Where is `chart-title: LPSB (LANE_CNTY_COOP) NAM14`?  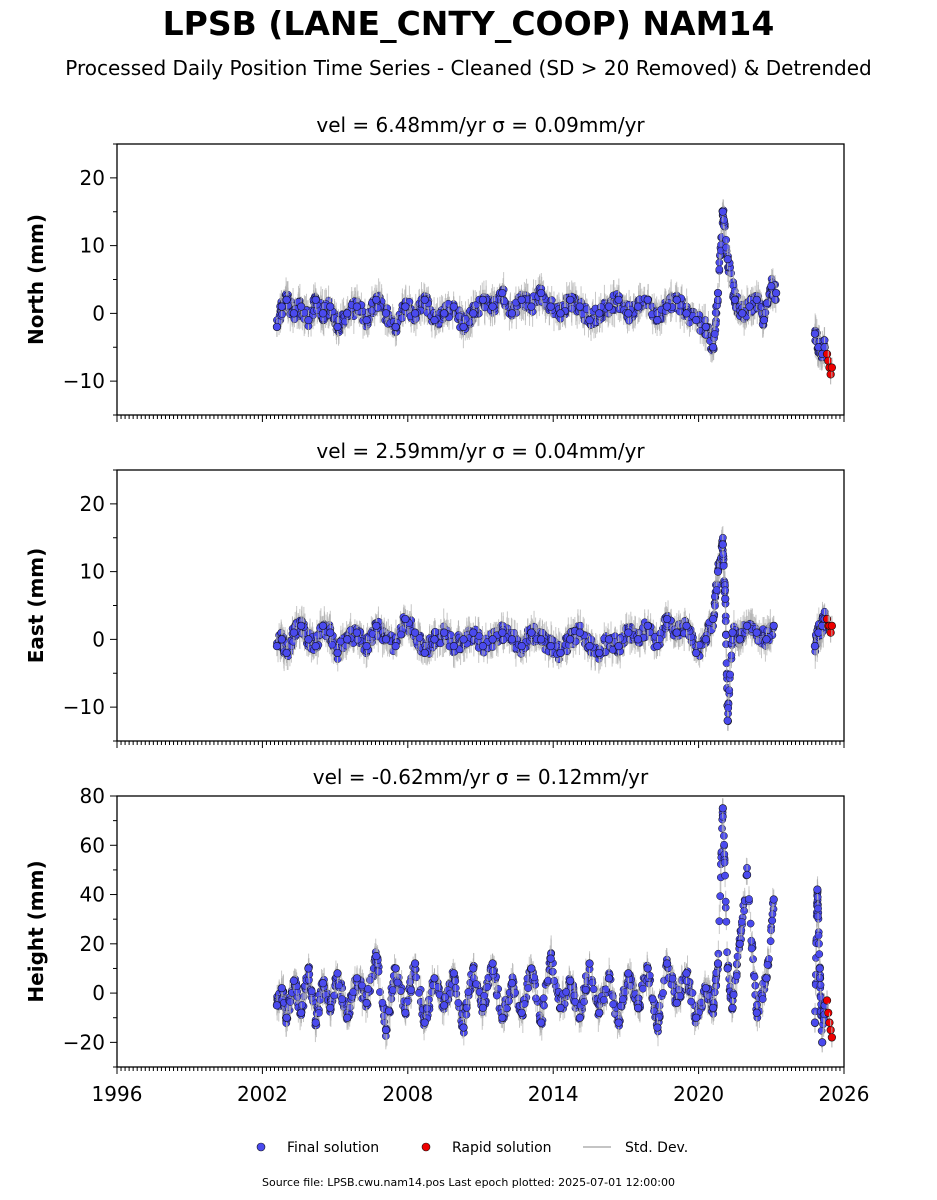 chart-title: LPSB (LANE_CNTY_COOP) NAM14 is located at coordinates (468, 23).